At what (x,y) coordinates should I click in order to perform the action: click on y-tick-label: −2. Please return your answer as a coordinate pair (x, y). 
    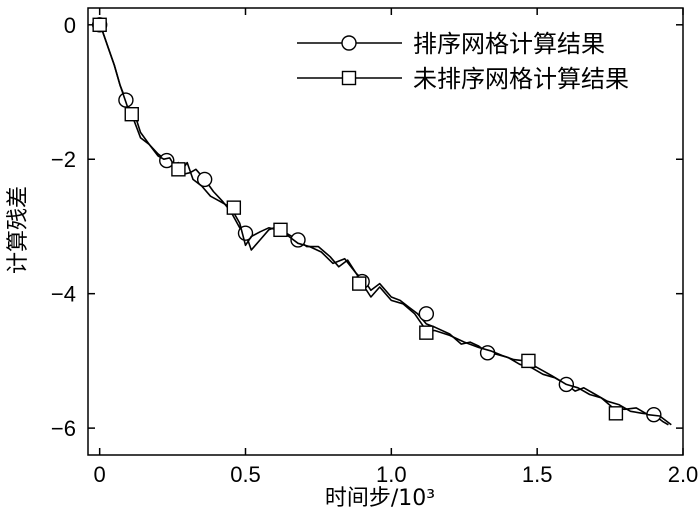
    Looking at the image, I should click on (63, 159).